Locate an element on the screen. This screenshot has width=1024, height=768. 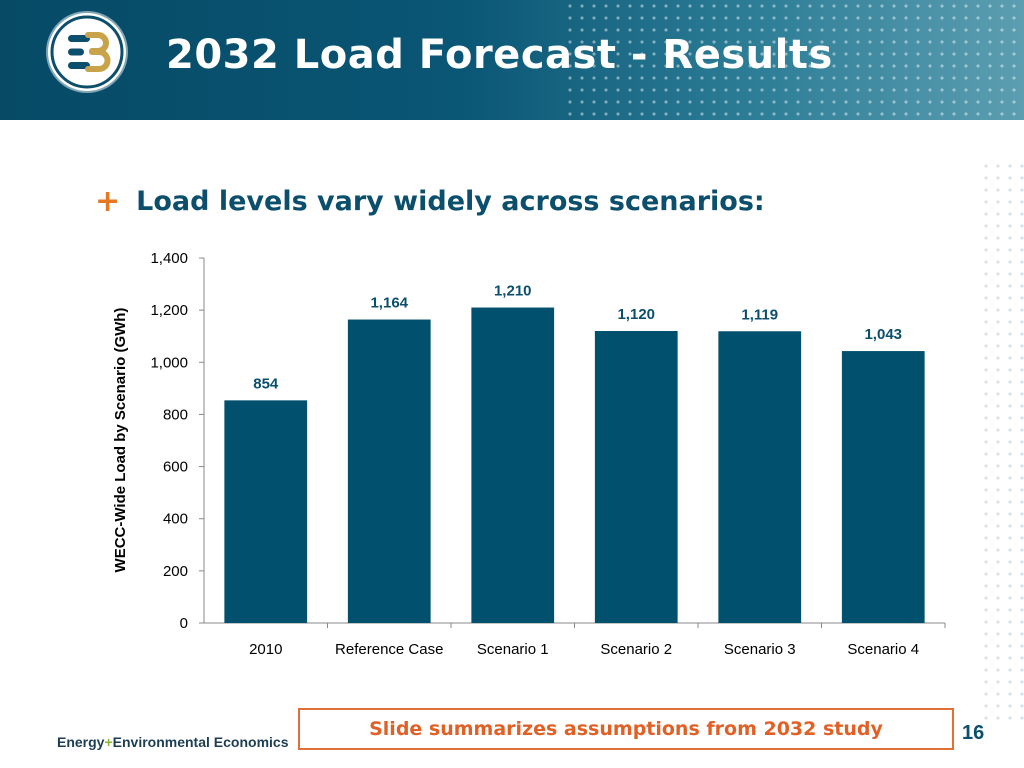
footer-brand-right: Environmental Economics is located at coordinates (200, 742).